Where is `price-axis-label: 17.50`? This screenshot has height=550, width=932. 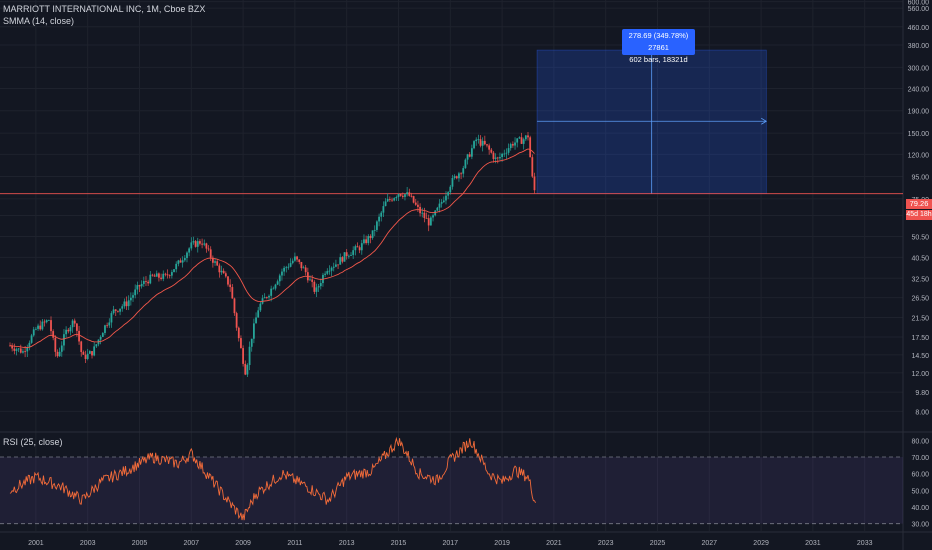 price-axis-label: 17.50 is located at coordinates (920, 338).